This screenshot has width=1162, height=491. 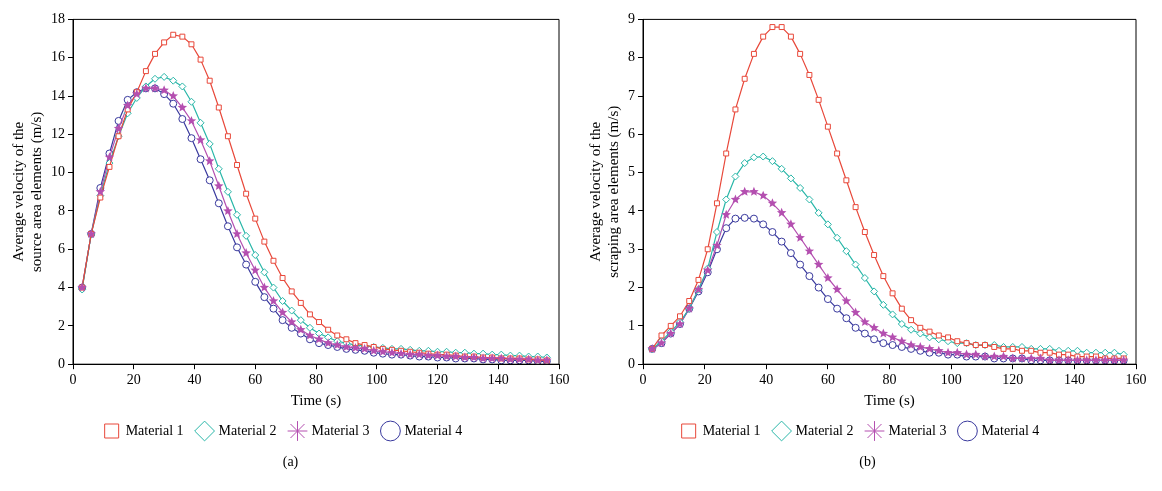 I want to click on y-tick-label: 14, so click(x=58, y=95).